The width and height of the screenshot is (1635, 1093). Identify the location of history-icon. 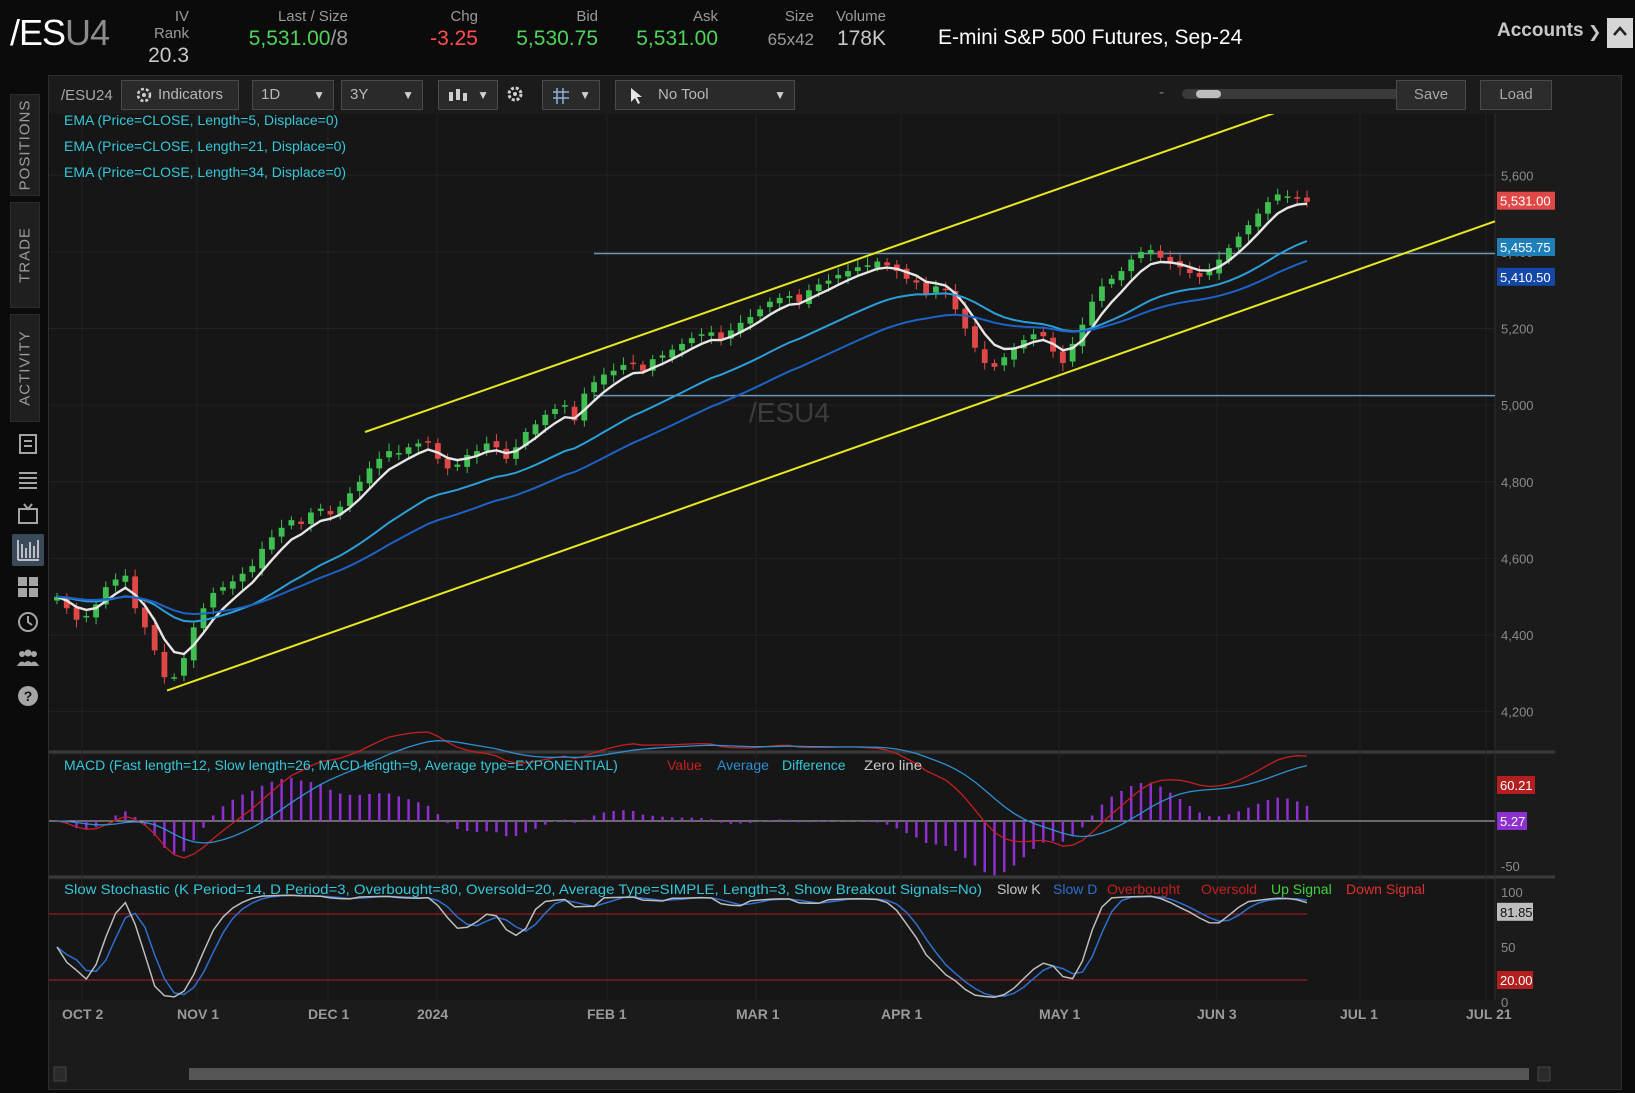
(28, 622).